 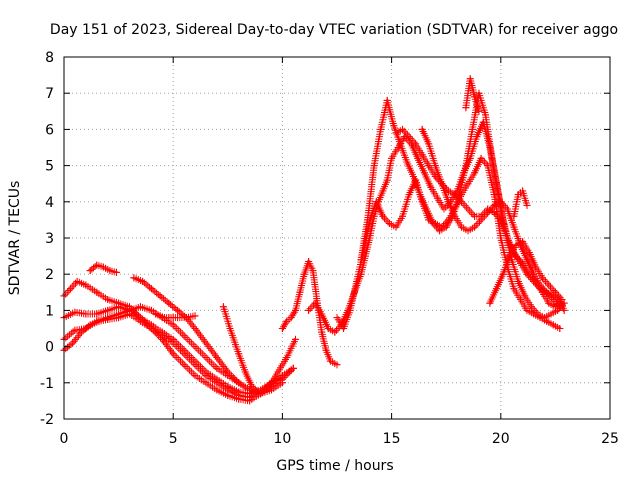 I want to click on y-tick-label: 3, so click(x=49, y=239).